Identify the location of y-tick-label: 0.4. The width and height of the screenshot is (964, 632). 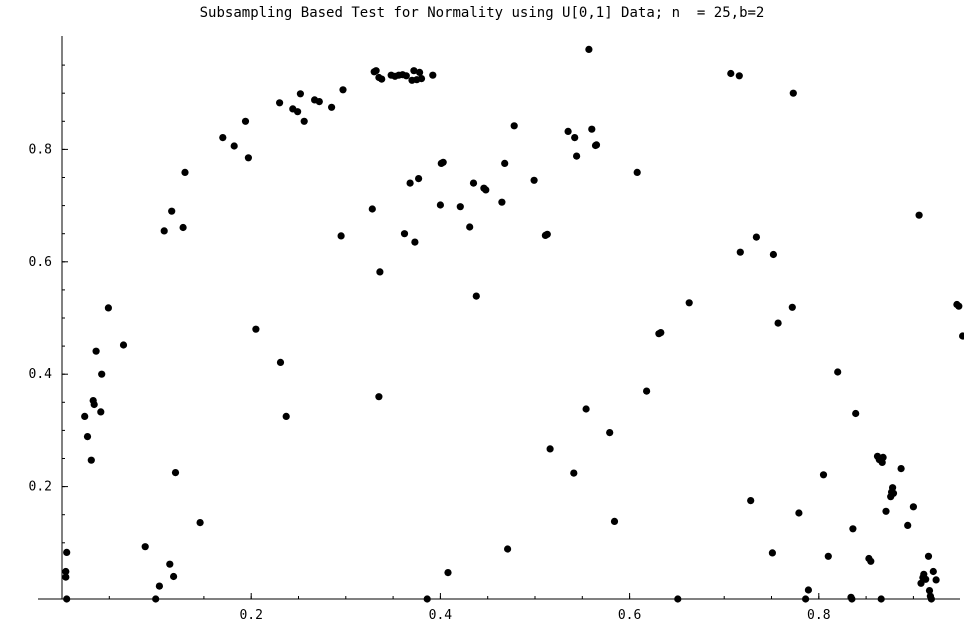
(41, 374).